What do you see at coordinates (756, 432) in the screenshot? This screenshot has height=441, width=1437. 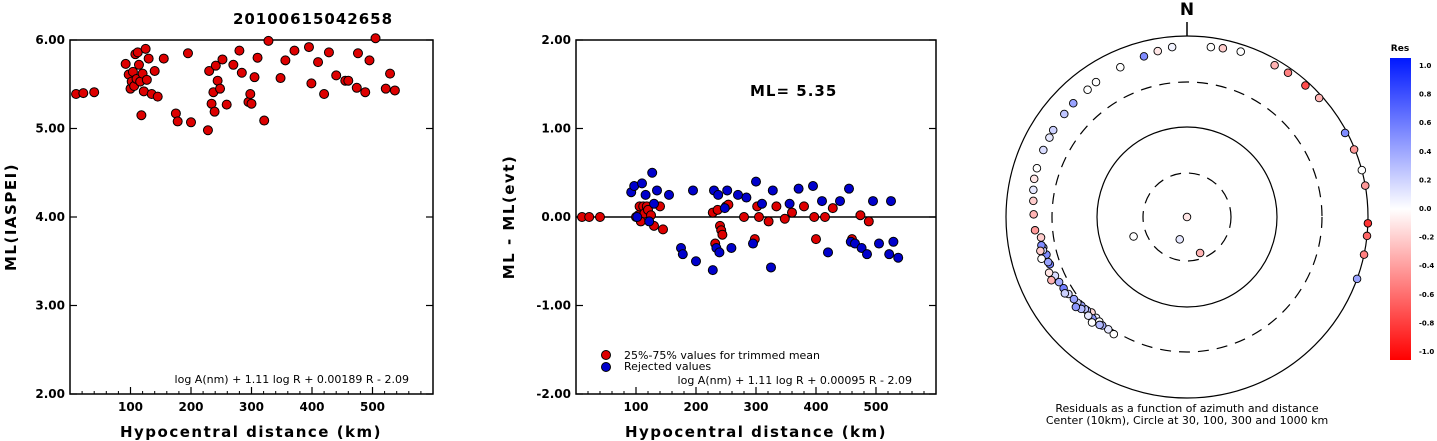 I see `plot2-xlabel: Hypocentral distance (km)` at bounding box center [756, 432].